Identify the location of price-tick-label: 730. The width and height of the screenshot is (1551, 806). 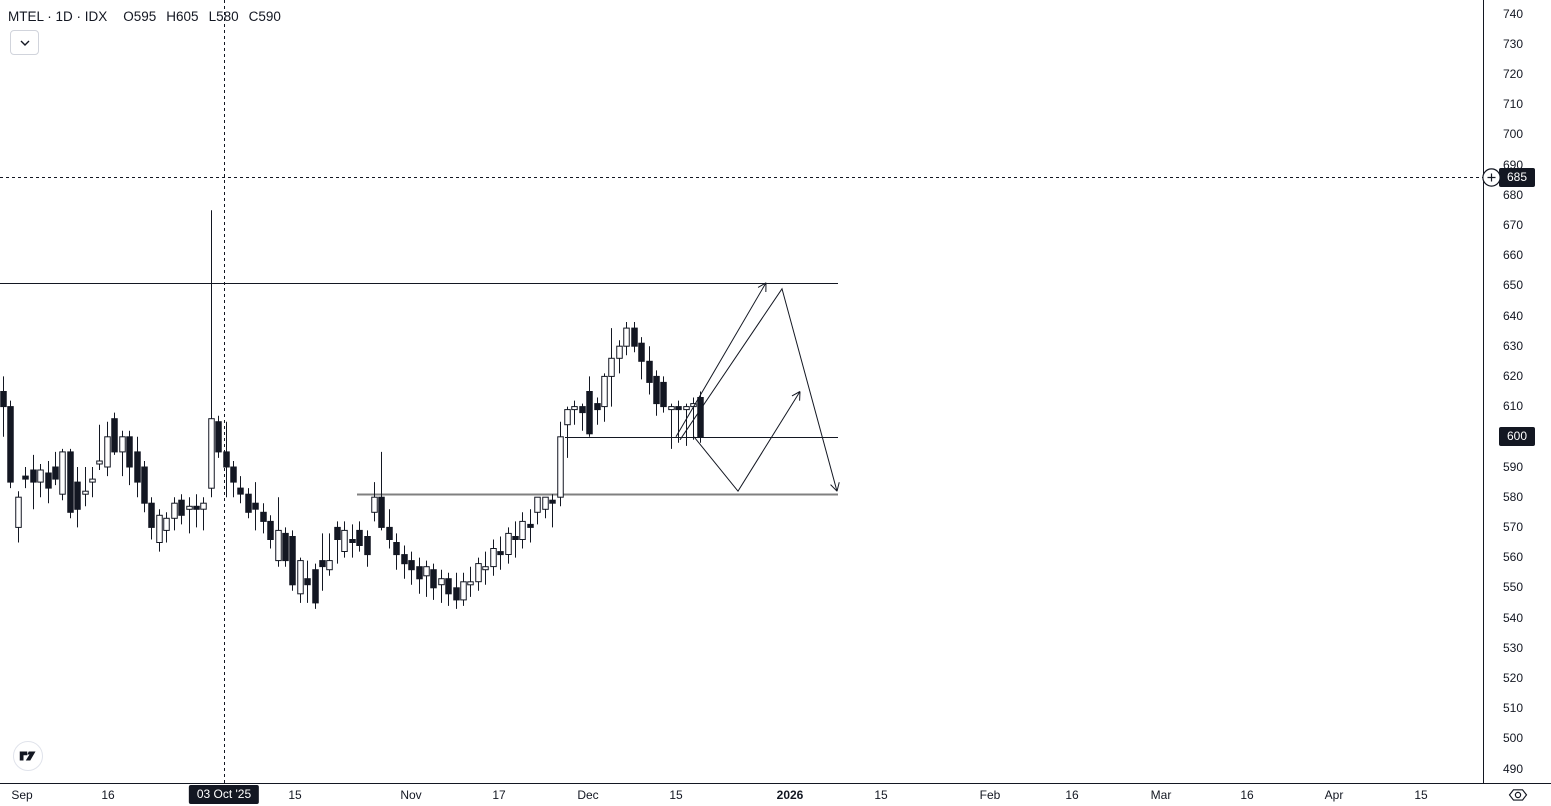
(1513, 43).